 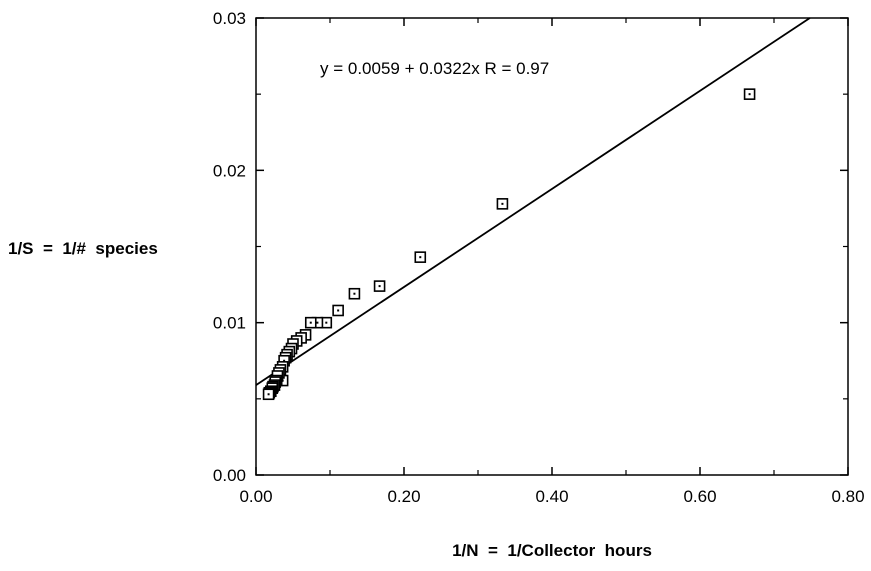 I want to click on y-axis-title: 1/S = 1/# species, so click(x=83, y=248).